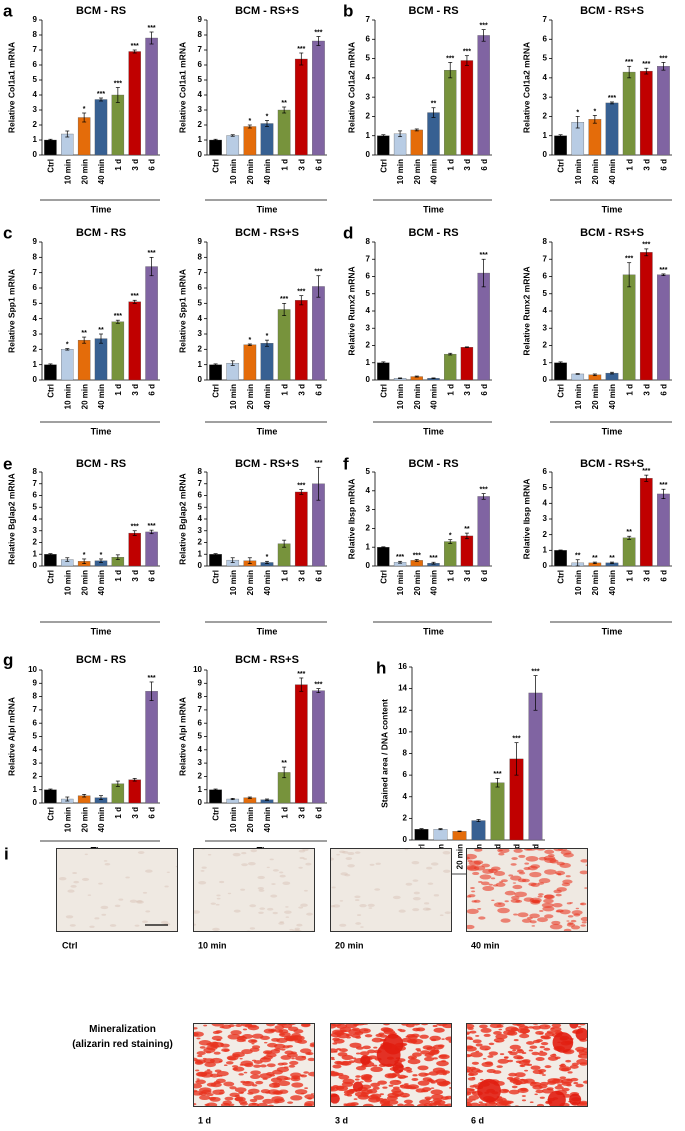 Image resolution: width=685 pixels, height=1131 pixels. I want to click on significance: *, so click(450, 536).